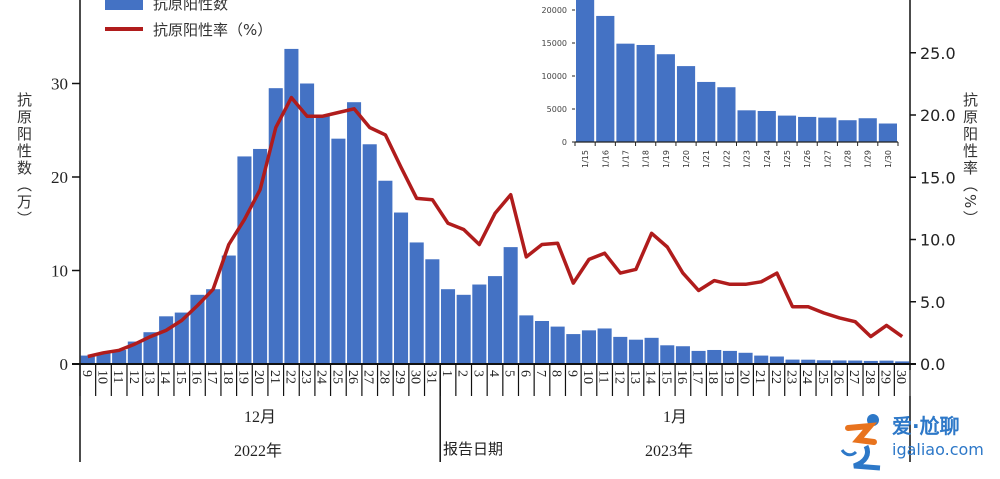  I want to click on inset-bar-1/15, so click(585, 71).